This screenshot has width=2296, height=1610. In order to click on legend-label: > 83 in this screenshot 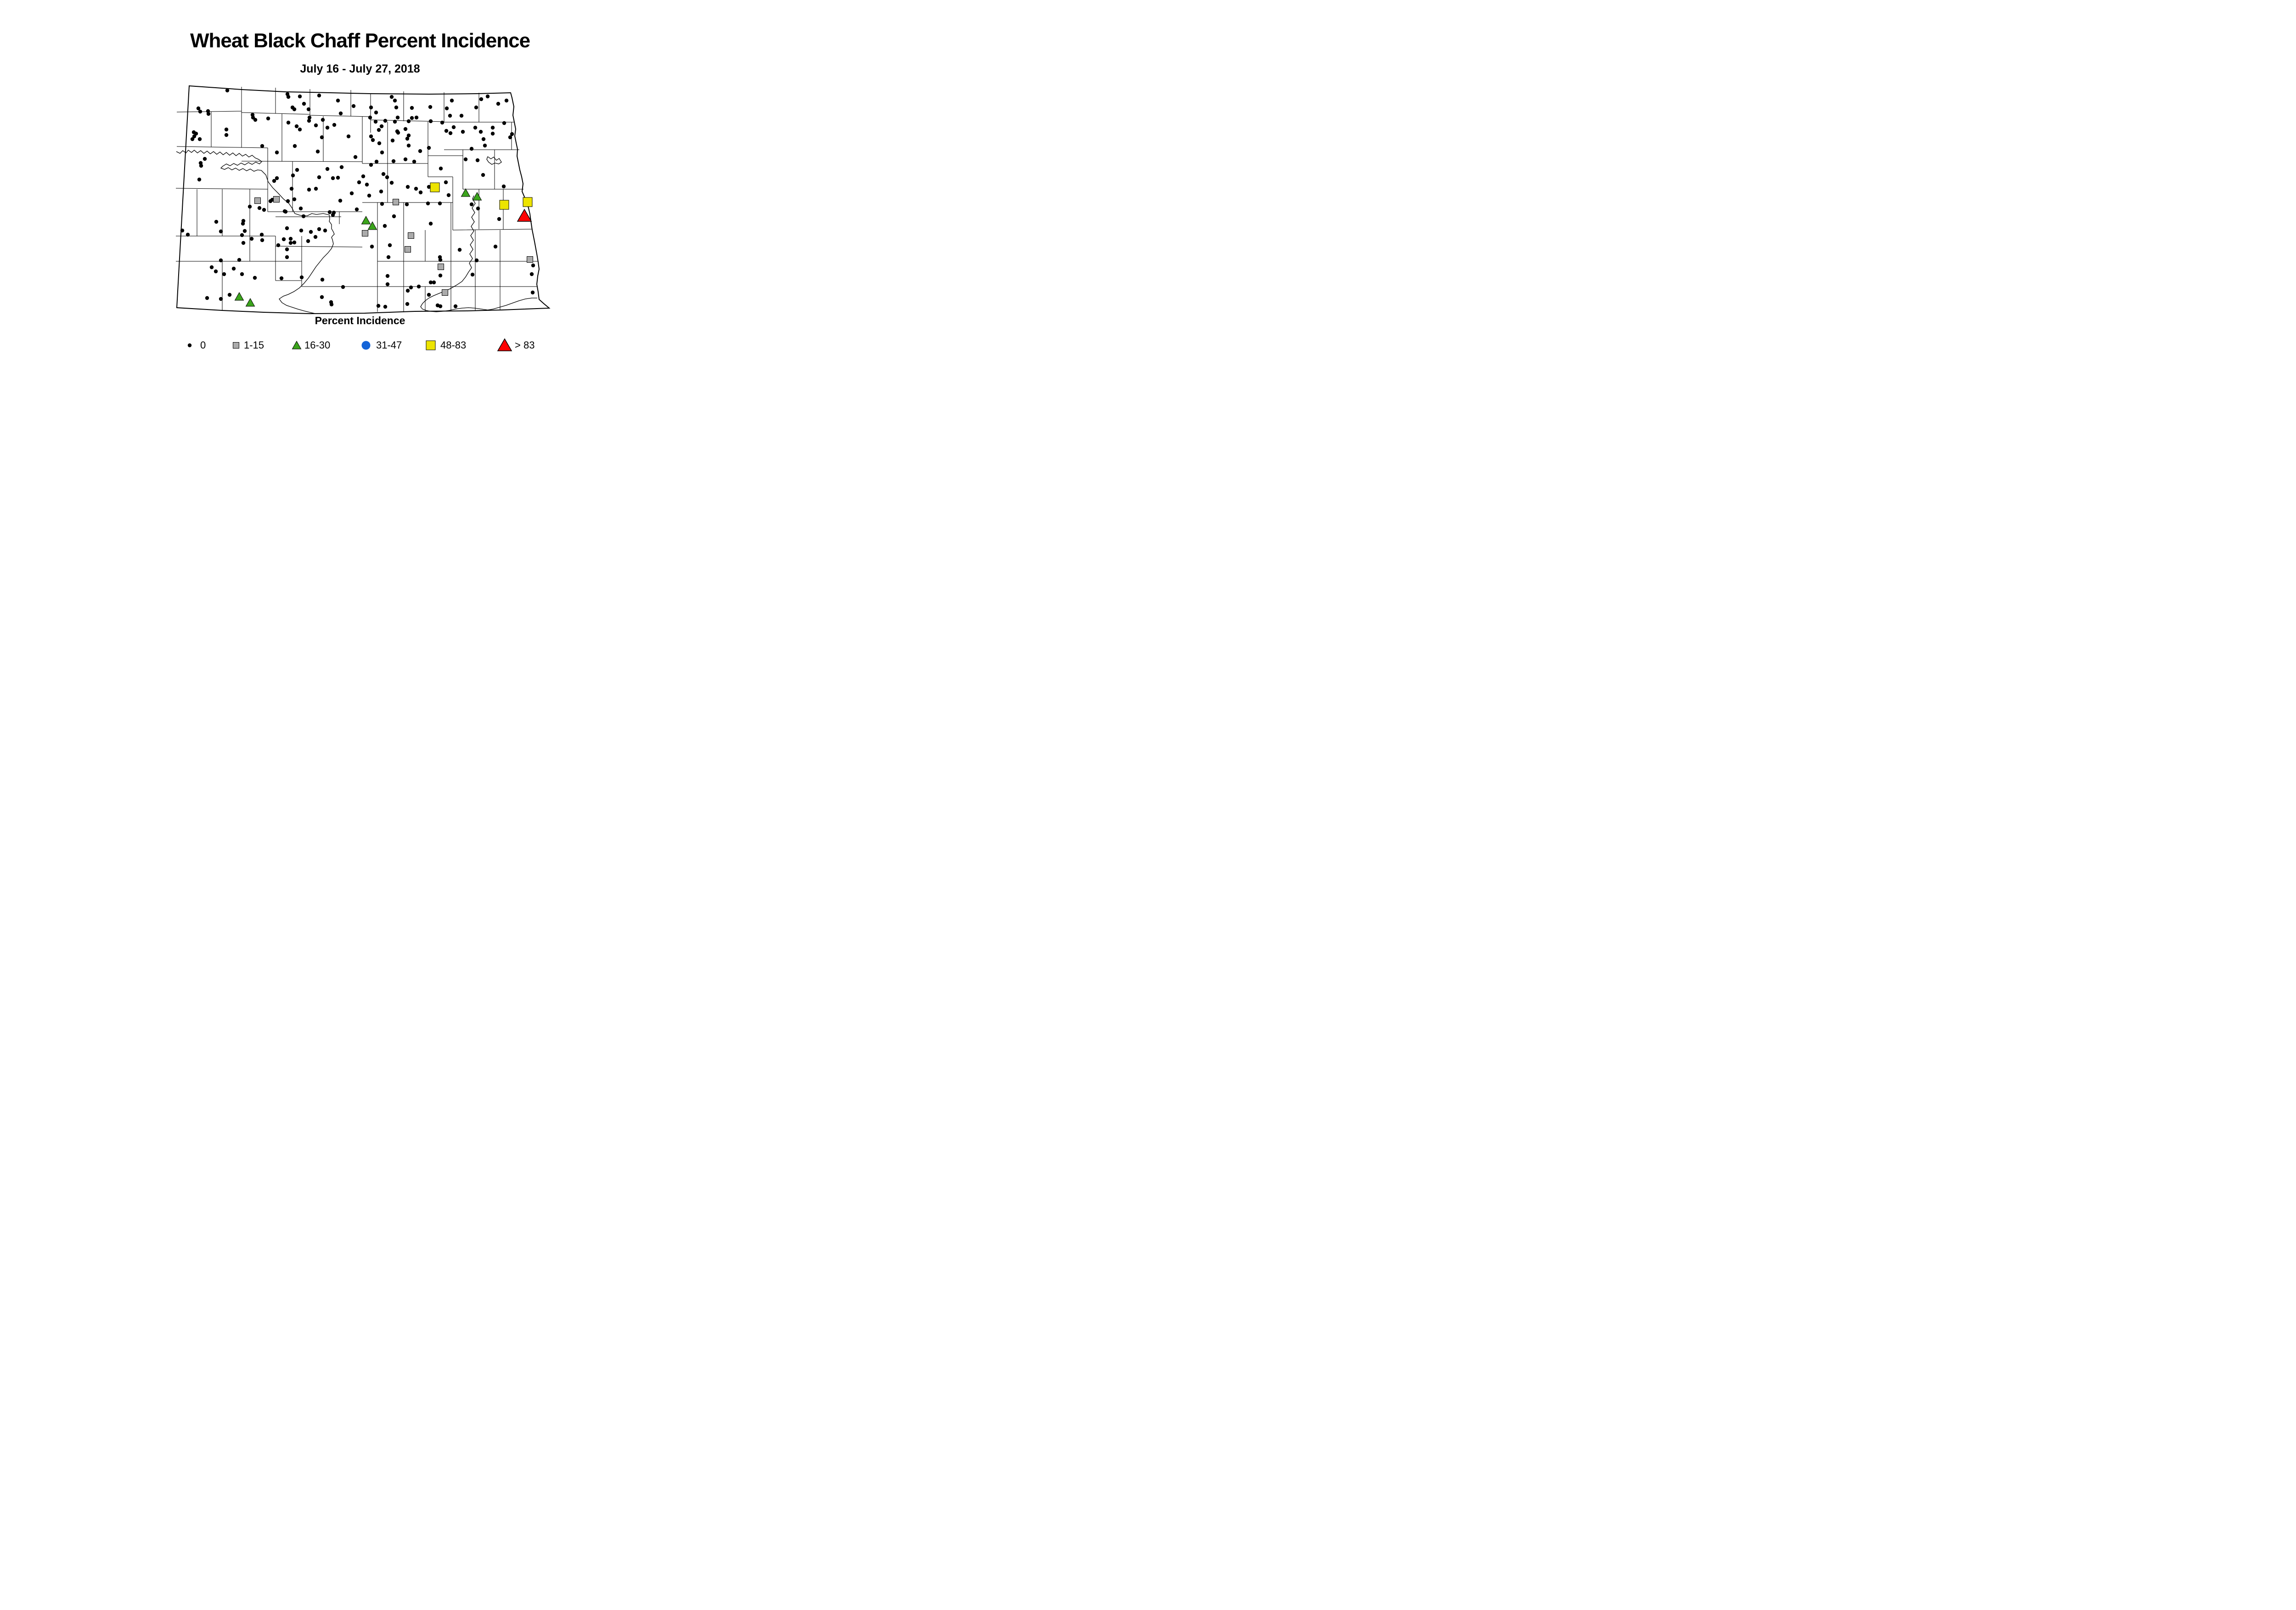, I will do `click(525, 345)`.